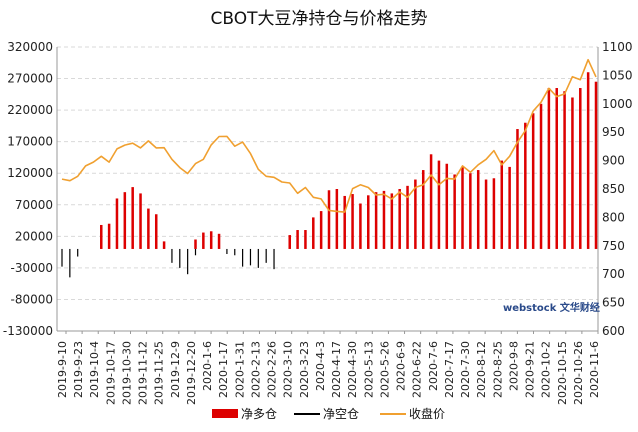 This screenshot has width=638, height=432. I want to click on legend-label: 净多仓, so click(259, 414).